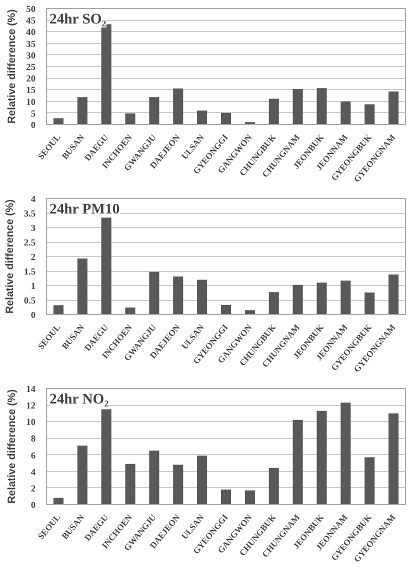 Image resolution: width=413 pixels, height=570 pixels. Describe the element at coordinates (33, 287) in the screenshot. I see `y-tick-label: 1` at that location.